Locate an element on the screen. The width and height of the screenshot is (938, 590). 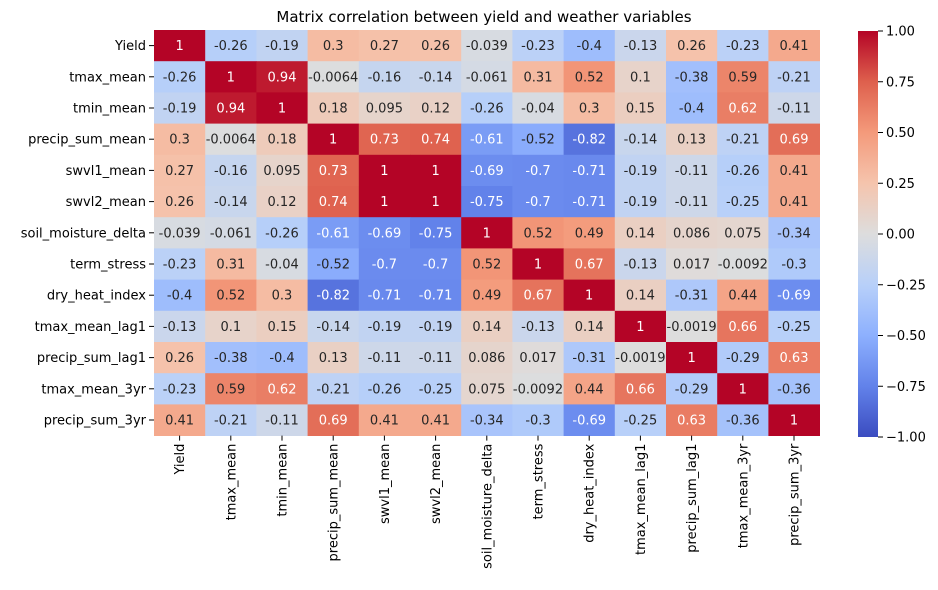
cell-value-label: -0.0064 is located at coordinates (231, 140).